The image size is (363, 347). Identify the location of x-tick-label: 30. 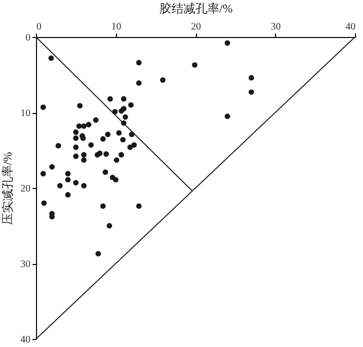
(275, 27).